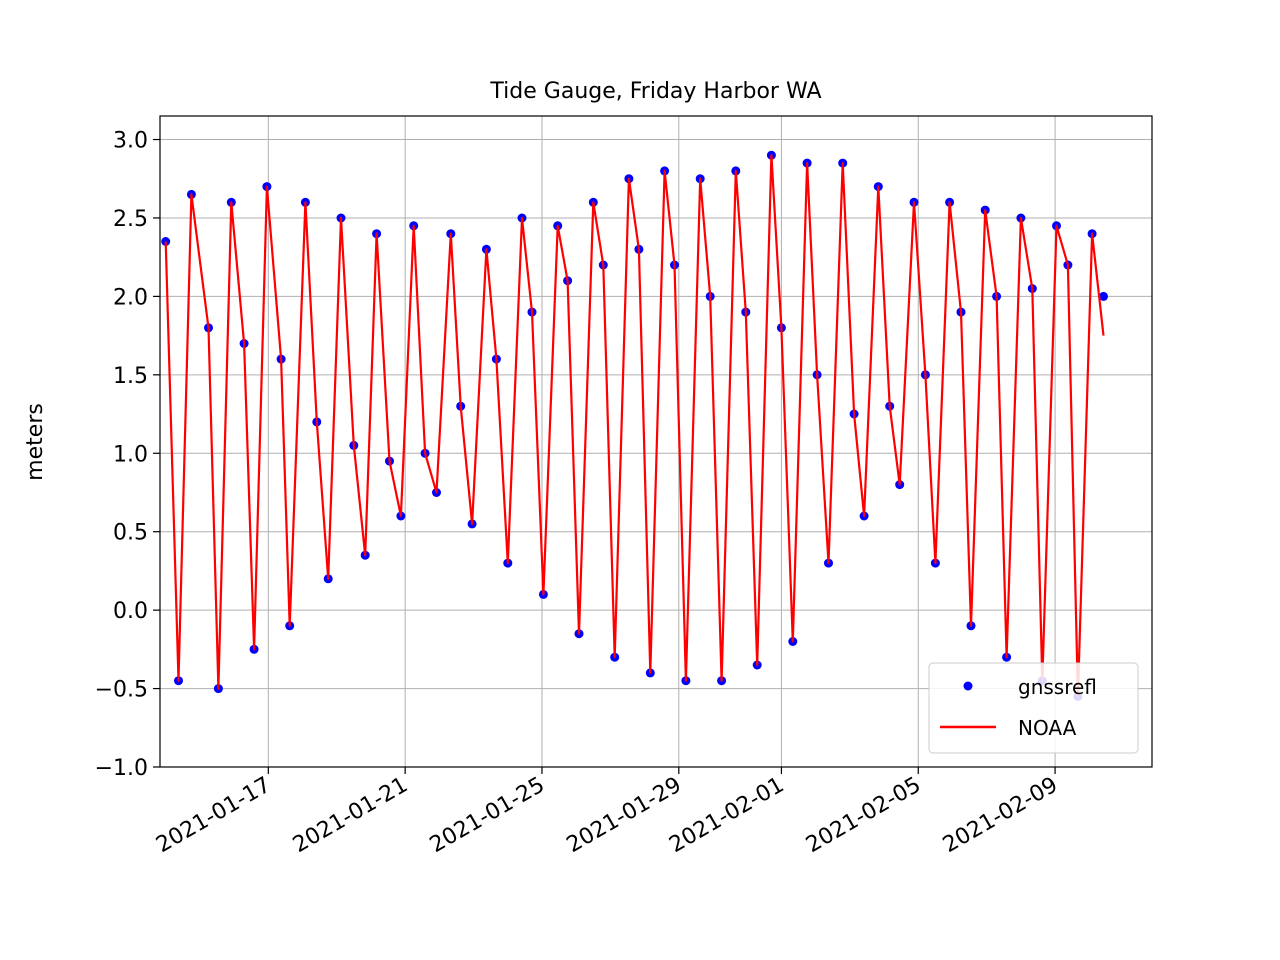 This screenshot has height=960, width=1280. What do you see at coordinates (1057, 687) in the screenshot?
I see `legend-gnssrefl-label: gnssrefl` at bounding box center [1057, 687].